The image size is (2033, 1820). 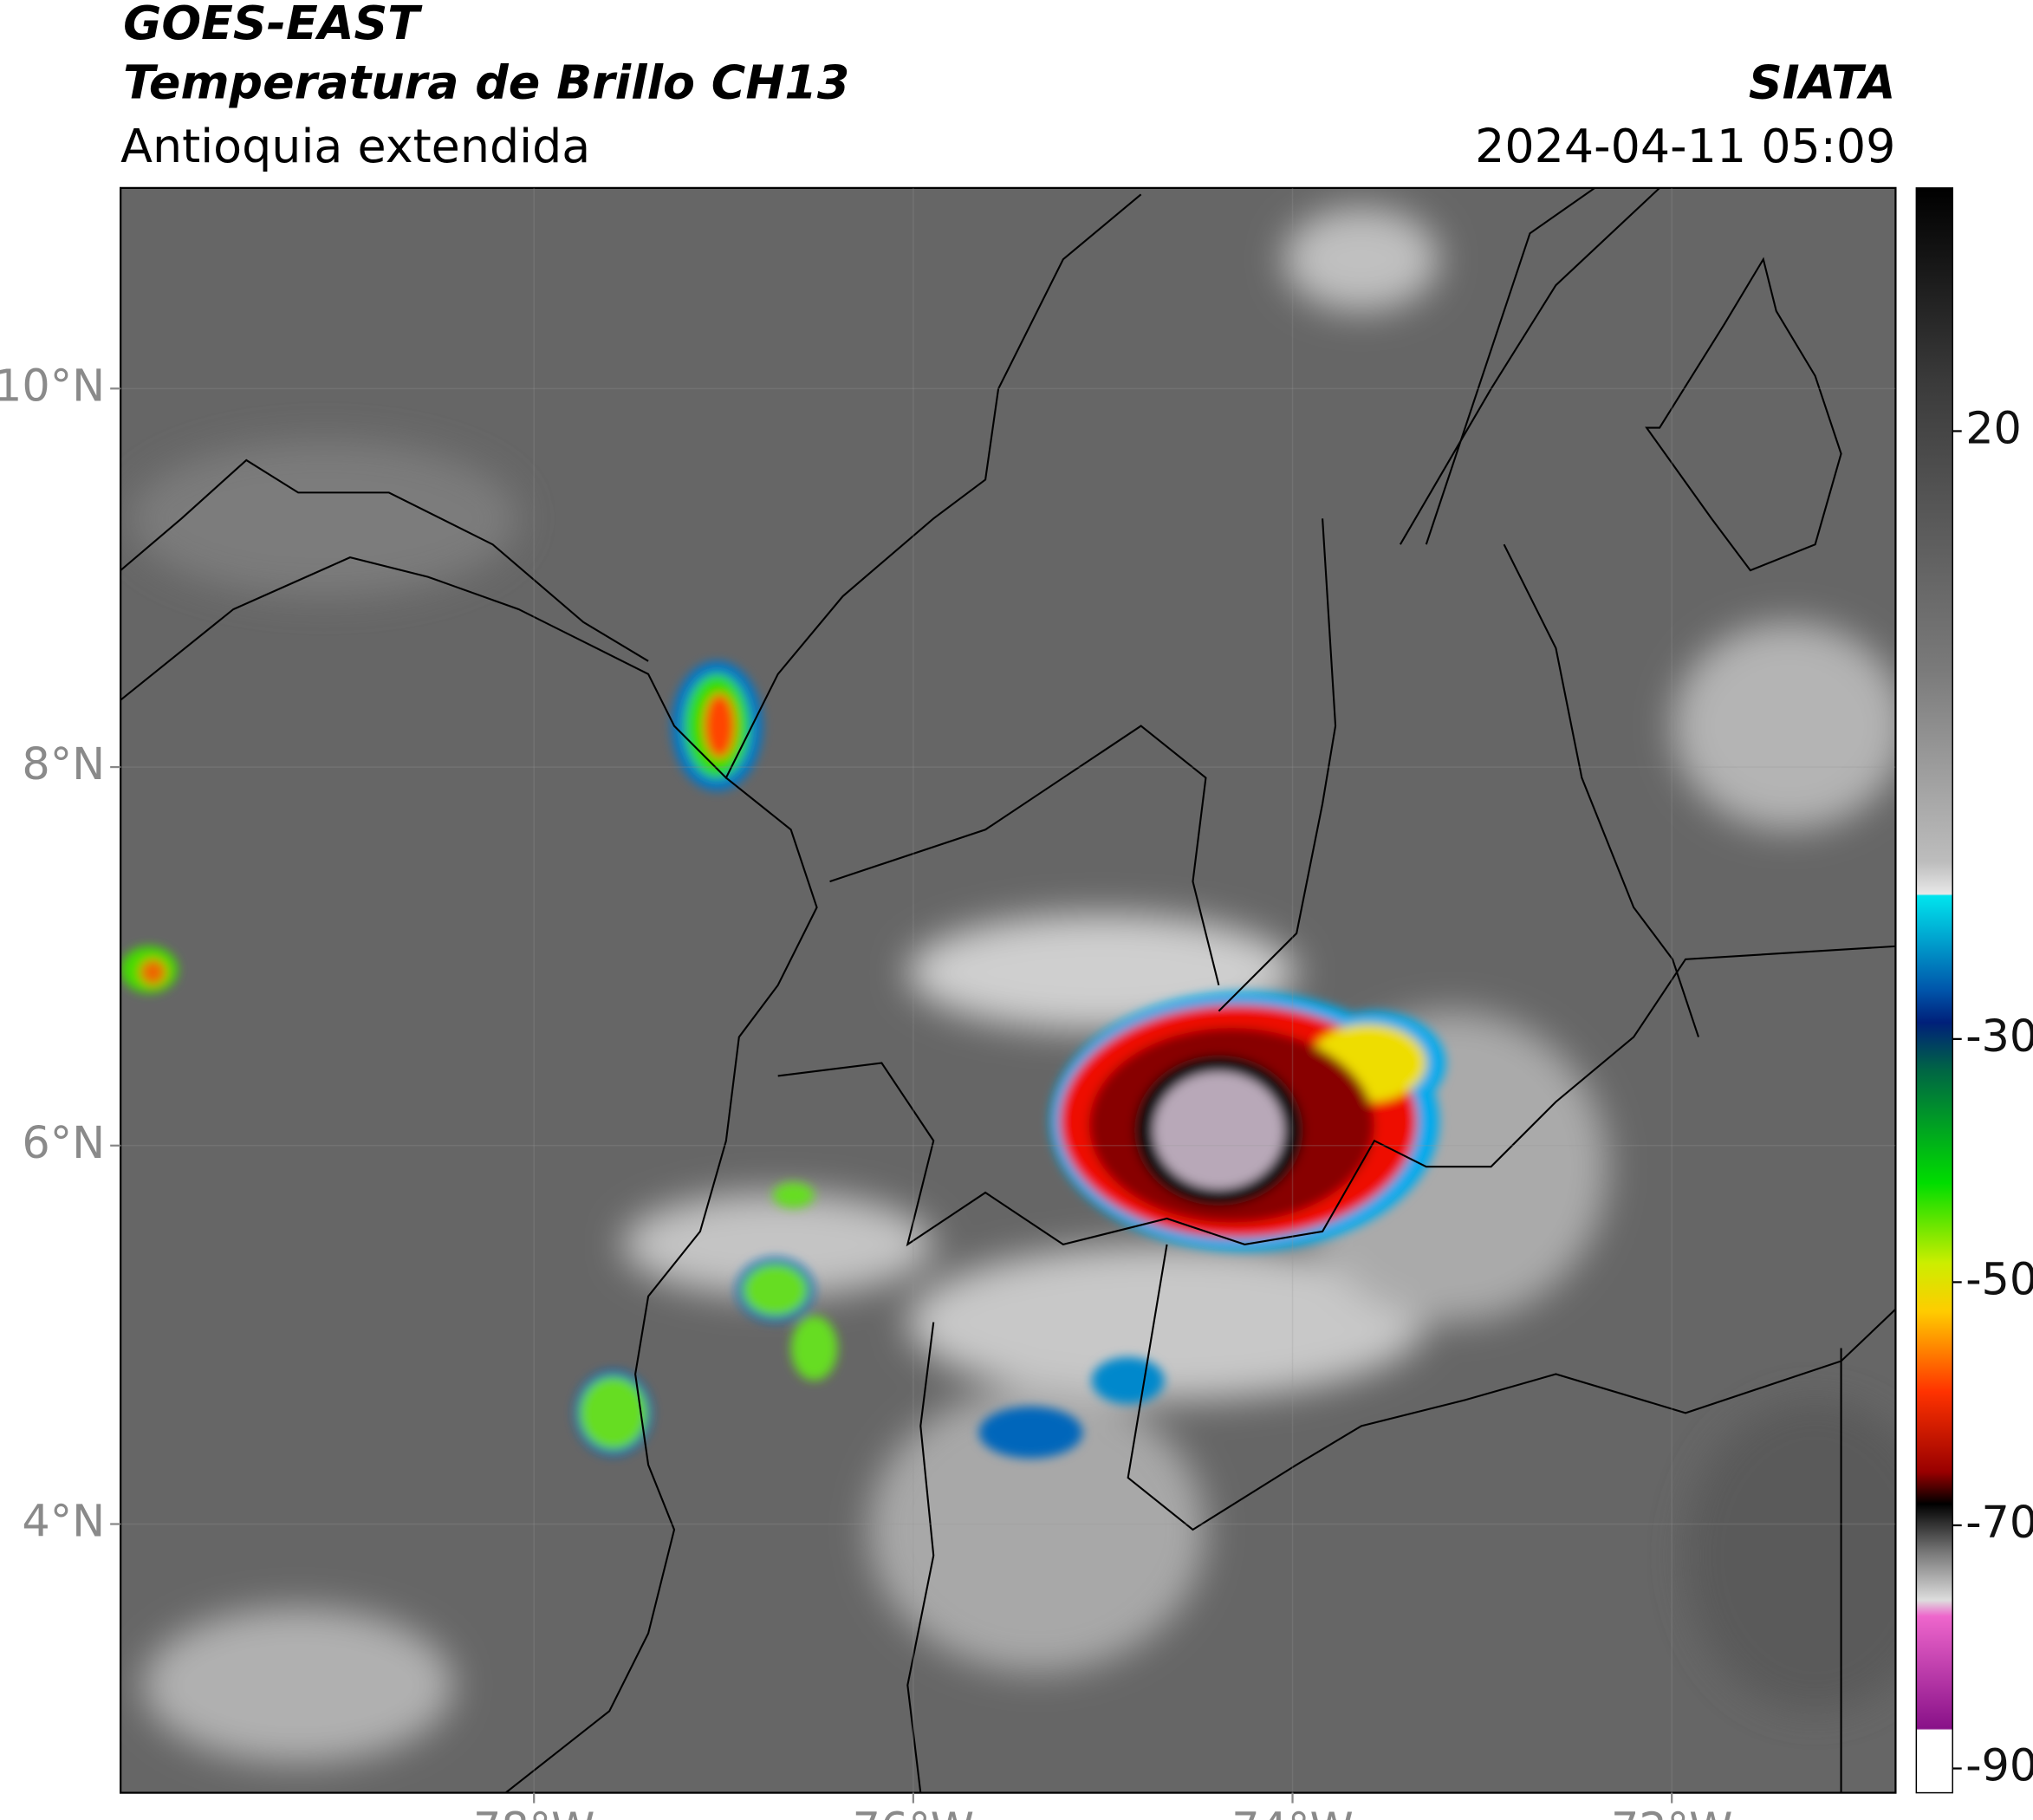 I want to click on colorbar-tick-label: 20, so click(x=1993, y=427).